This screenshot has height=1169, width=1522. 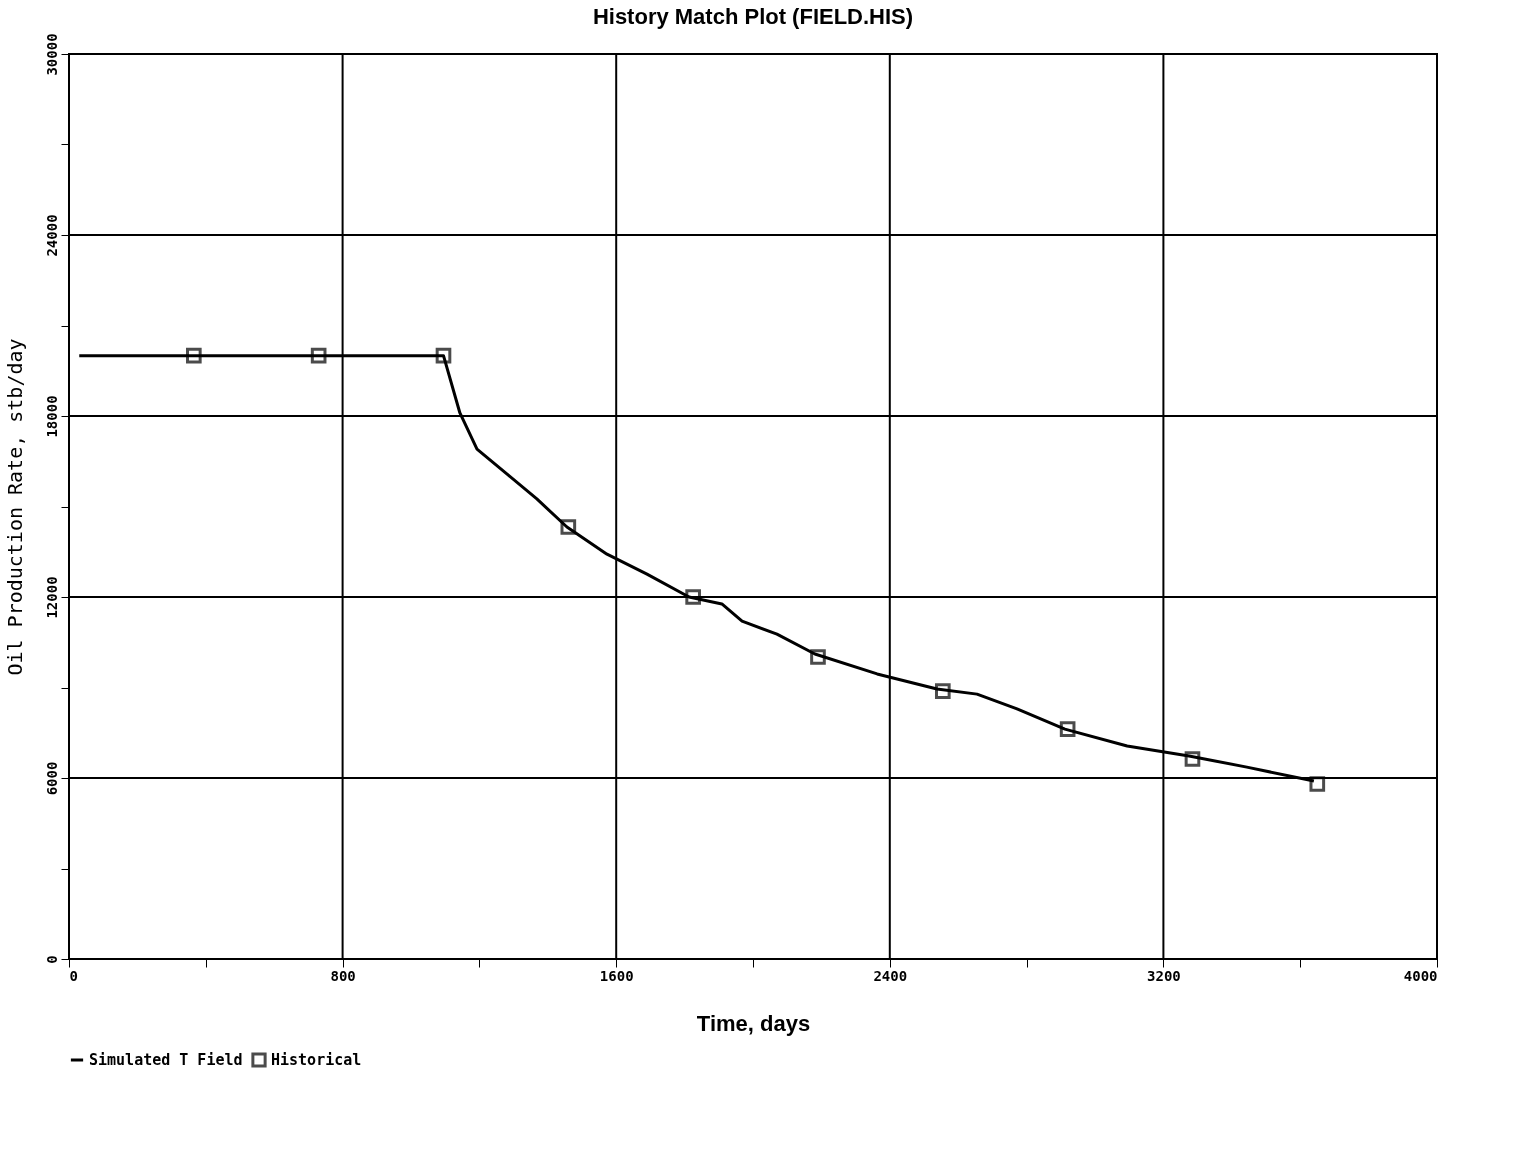 I want to click on legend-label: Historical, so click(x=316, y=1060).